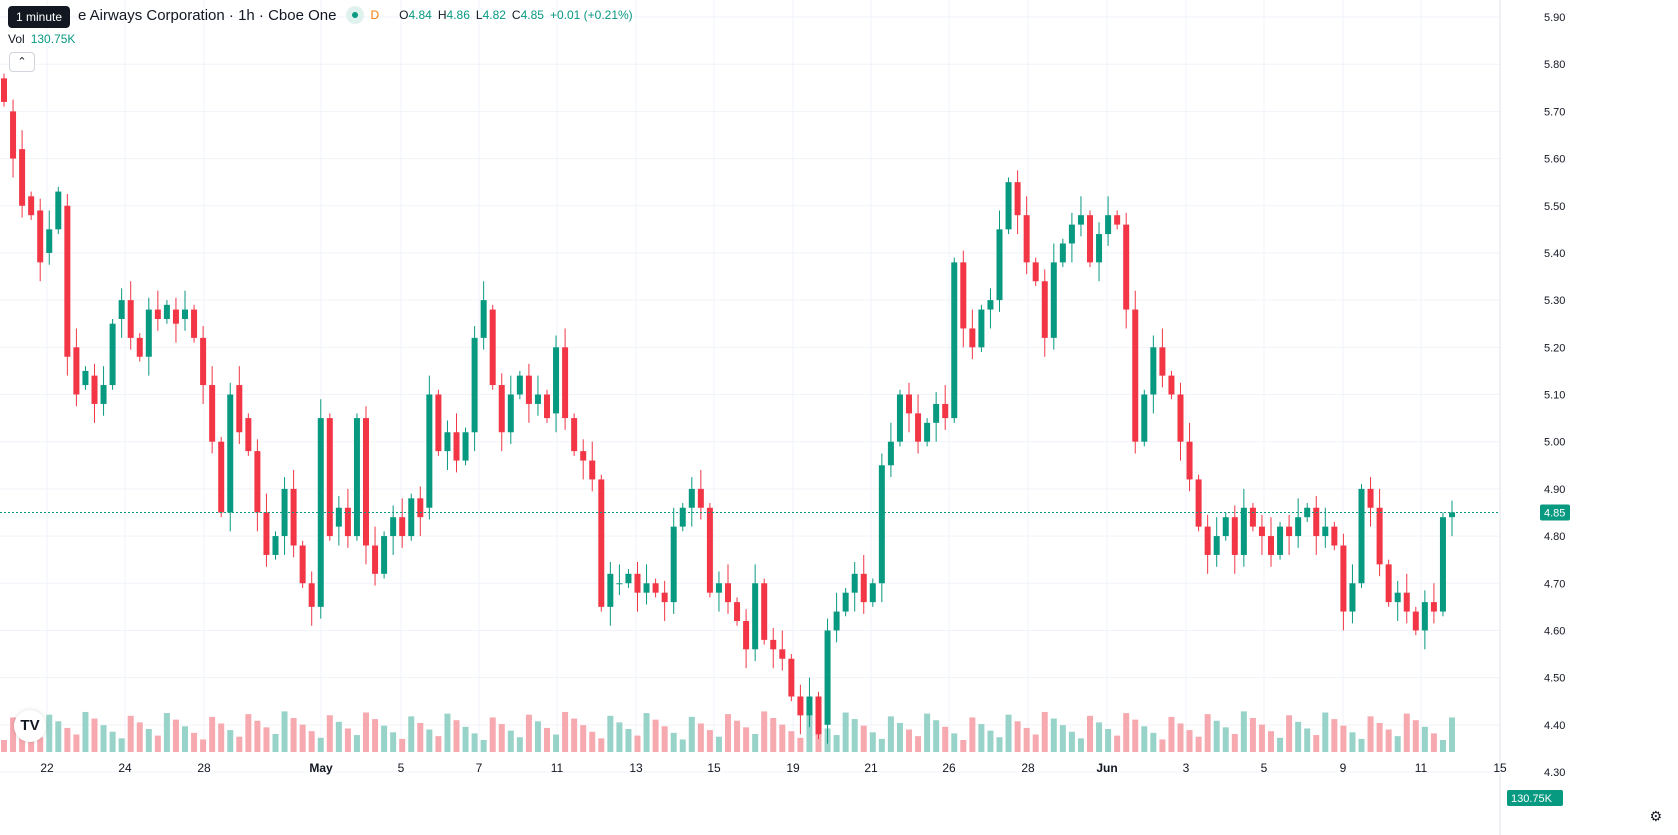  I want to click on change-value: +0.01 (+0.21%), so click(591, 15).